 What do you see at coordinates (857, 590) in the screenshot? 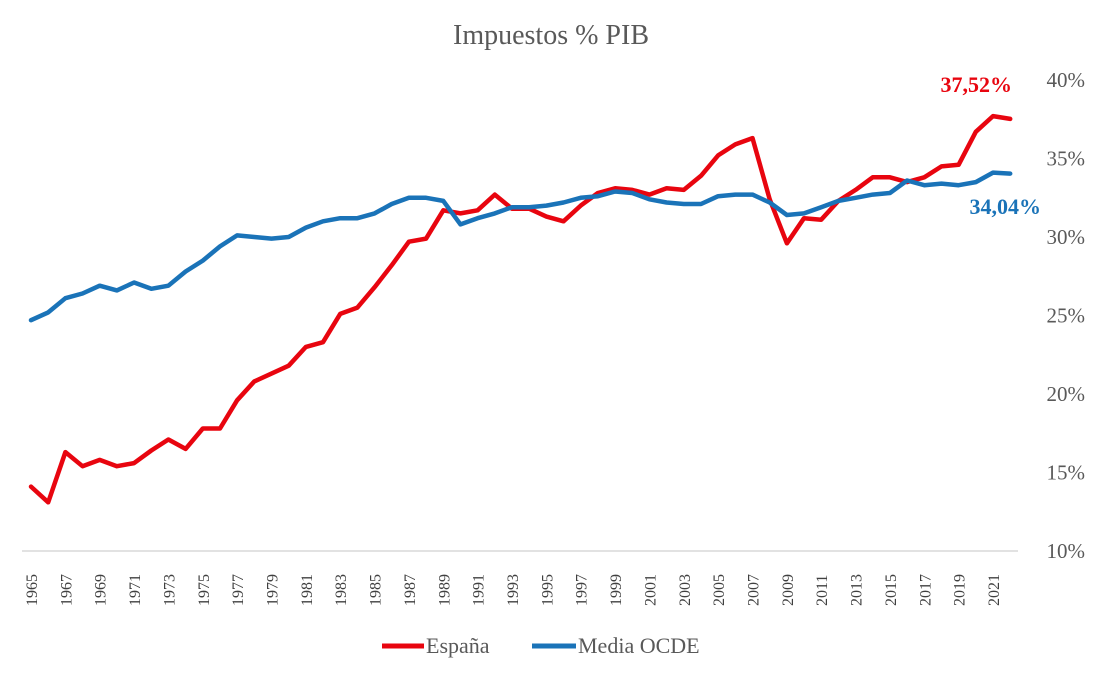
I see `x-tick-label: 2013` at bounding box center [857, 590].